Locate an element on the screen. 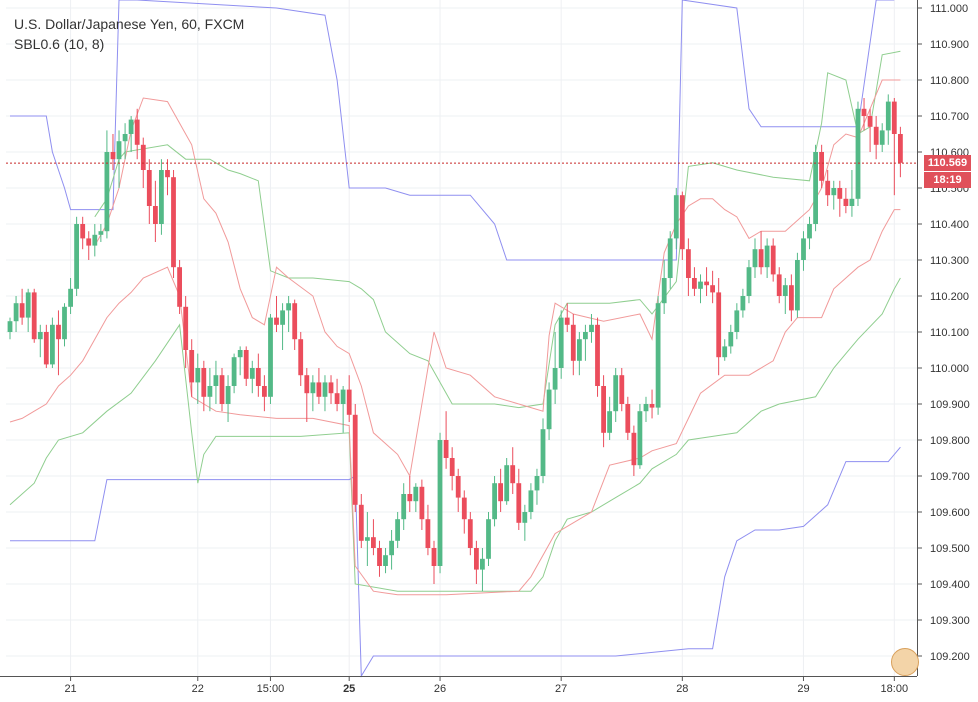 The height and width of the screenshot is (702, 978). price-tick-label: 110.400 is located at coordinates (949, 225).